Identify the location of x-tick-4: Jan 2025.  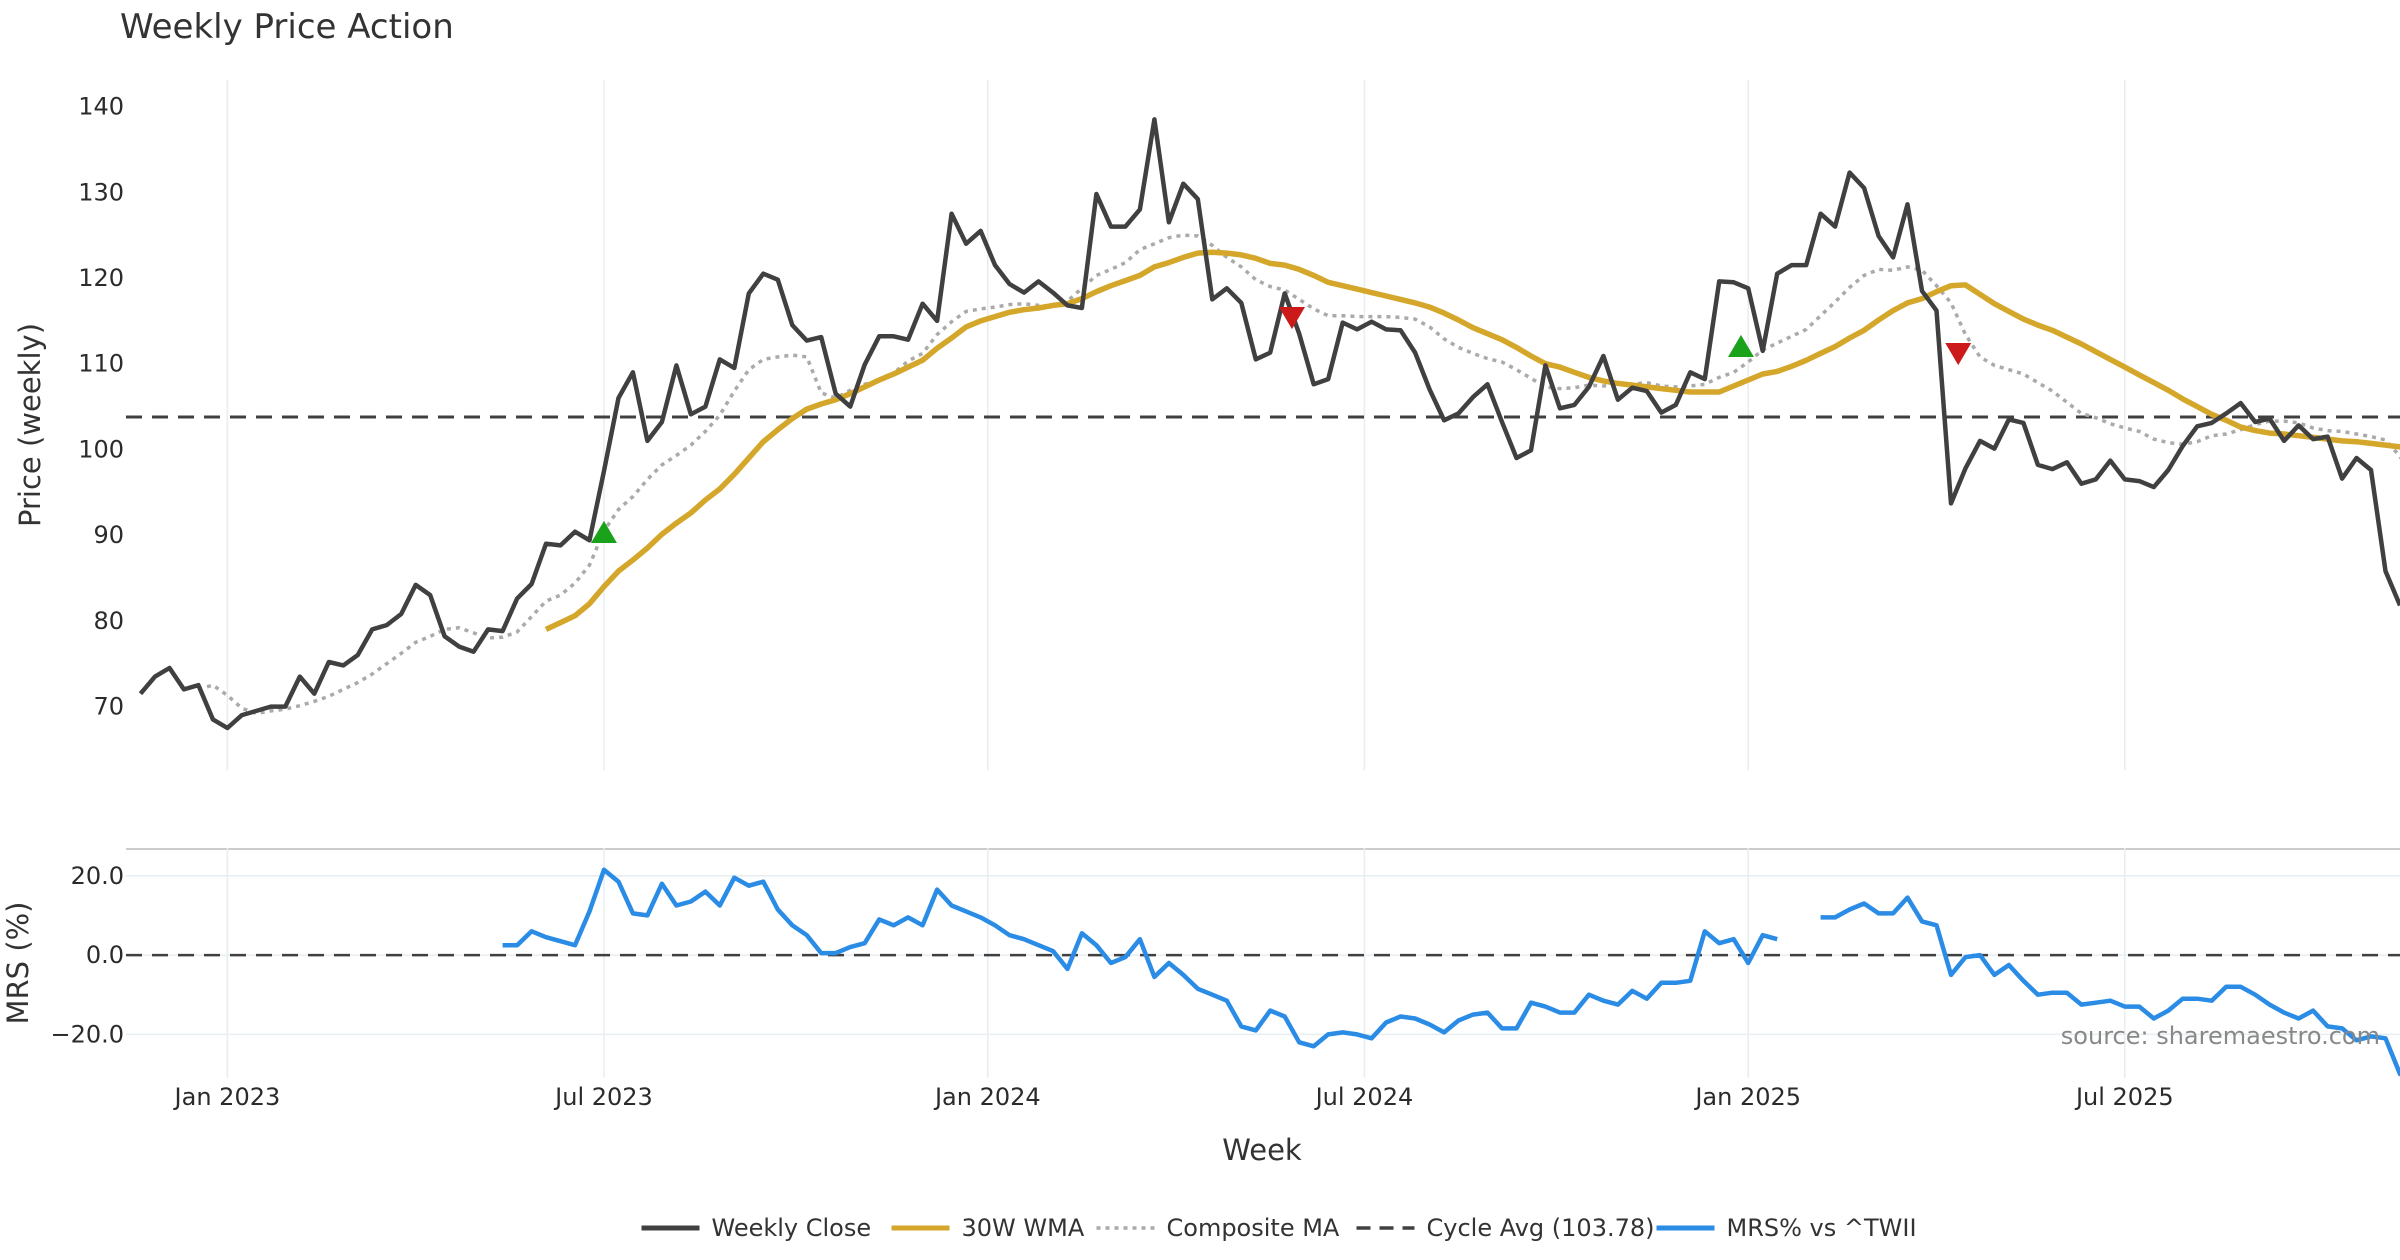
(1747, 1097).